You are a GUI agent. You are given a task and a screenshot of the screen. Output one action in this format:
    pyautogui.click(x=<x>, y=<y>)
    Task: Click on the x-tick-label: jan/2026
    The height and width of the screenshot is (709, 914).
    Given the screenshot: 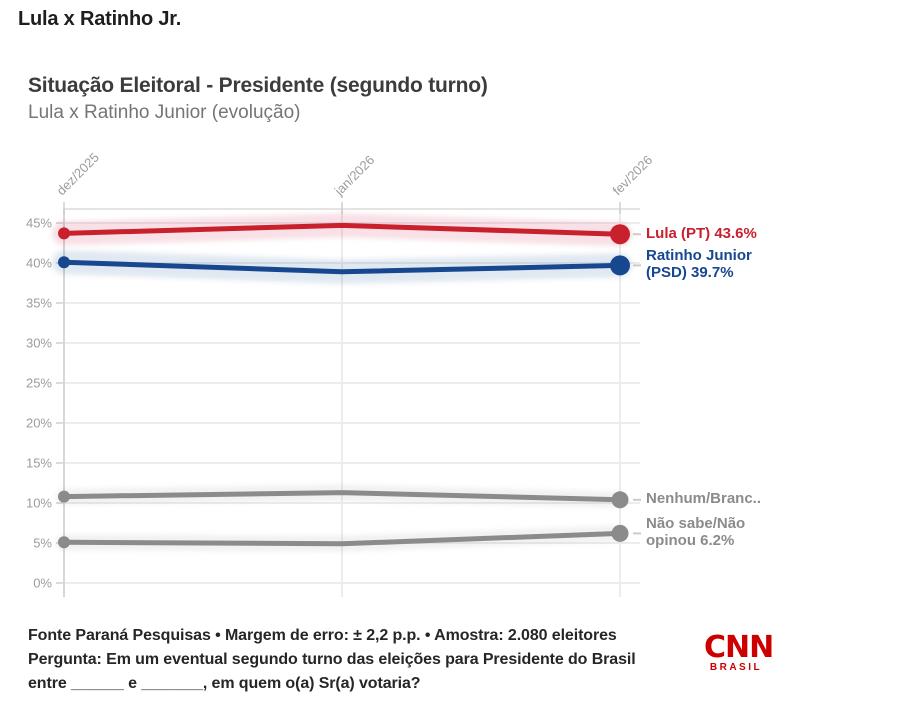 What is the action you would take?
    pyautogui.click(x=354, y=175)
    